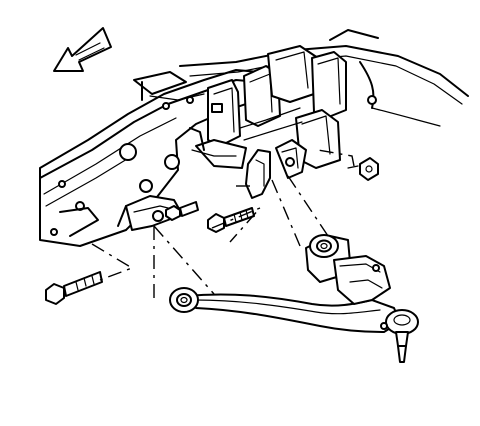 The height and width of the screenshot is (426, 480). Describe the element at coordinates (82, 49) in the screenshot. I see `forward-arrow-icon` at that location.